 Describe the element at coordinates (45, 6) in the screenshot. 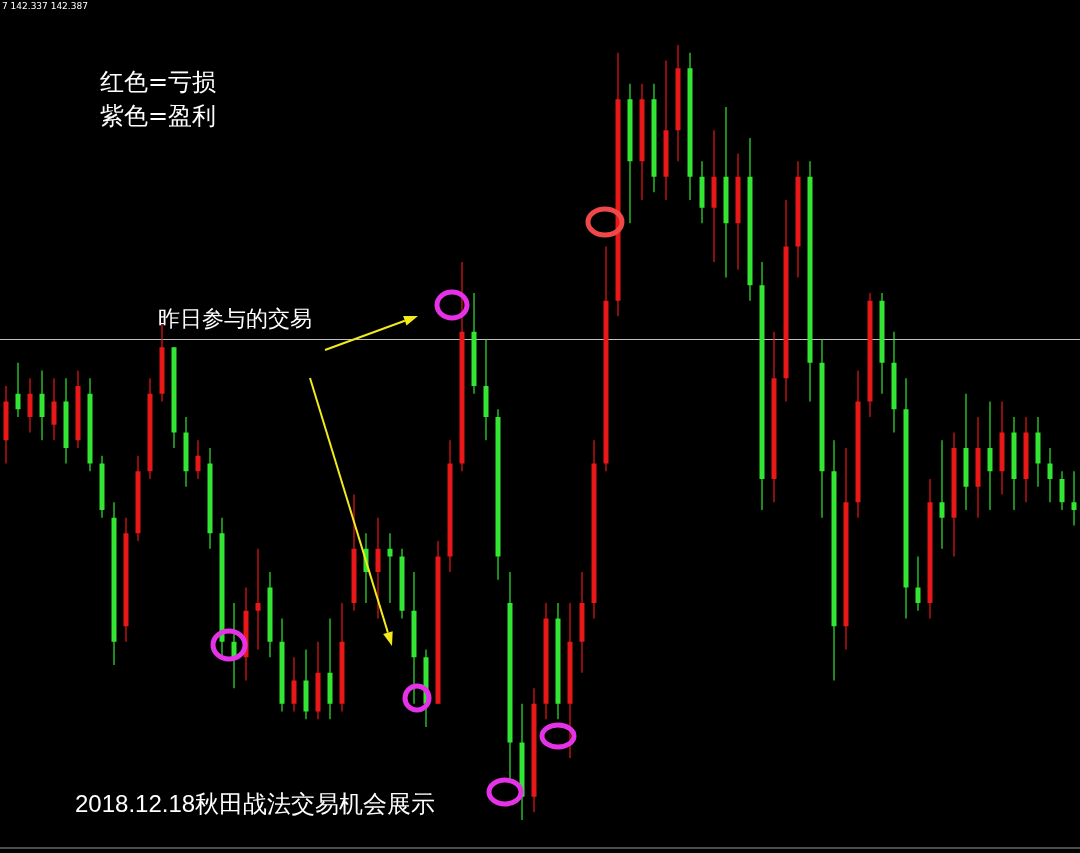

I see `text: 7 142.337 142.387` at that location.